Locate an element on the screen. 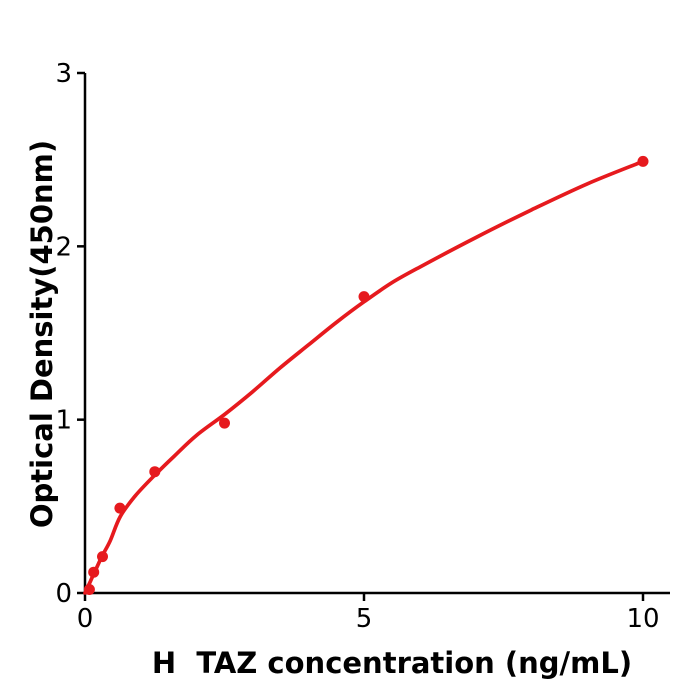  x-tick-label: 0 is located at coordinates (85, 619).